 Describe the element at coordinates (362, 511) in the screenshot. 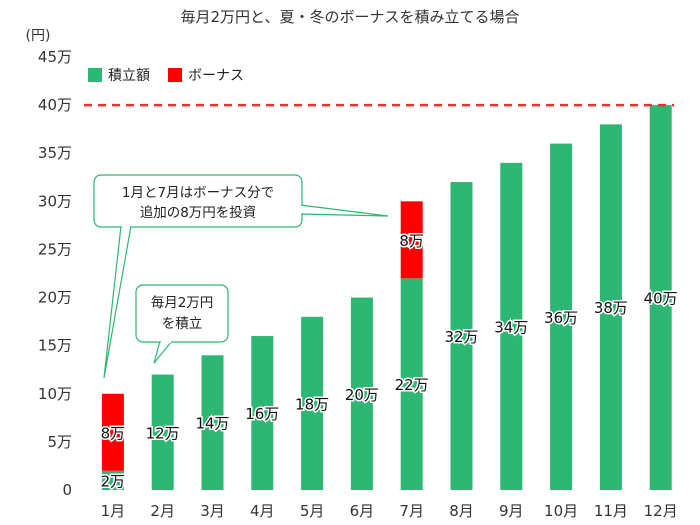

I see `x-tick-label: 6月` at that location.